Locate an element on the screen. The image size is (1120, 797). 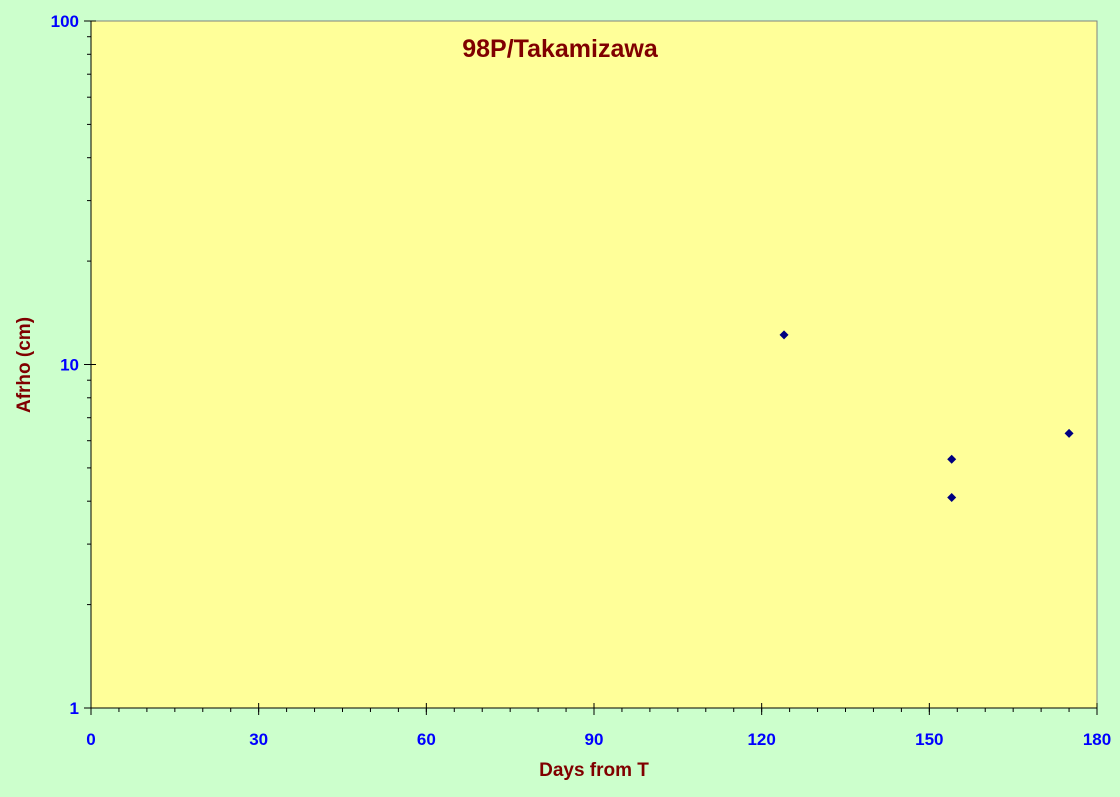
x-tick-label: 0 is located at coordinates (90, 739).